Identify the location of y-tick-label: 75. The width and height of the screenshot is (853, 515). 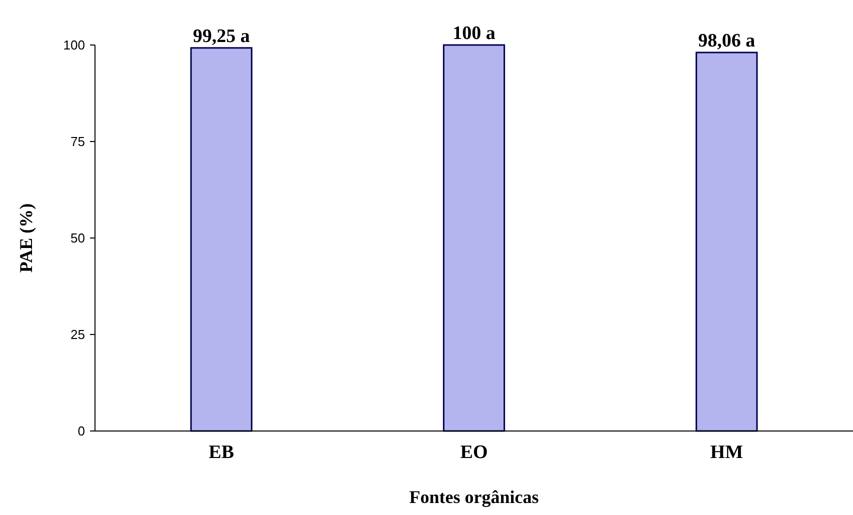
(77, 142).